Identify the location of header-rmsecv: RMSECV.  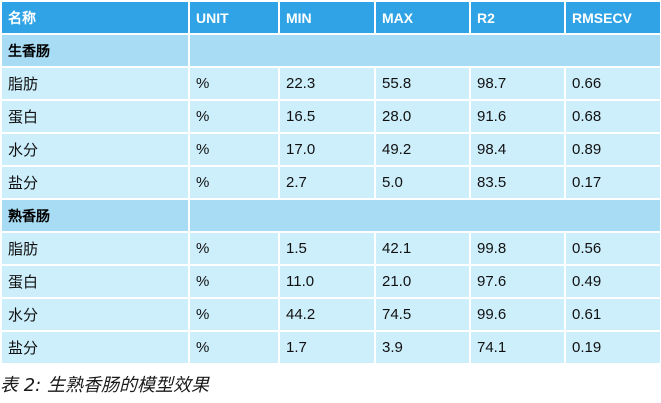
(613, 17).